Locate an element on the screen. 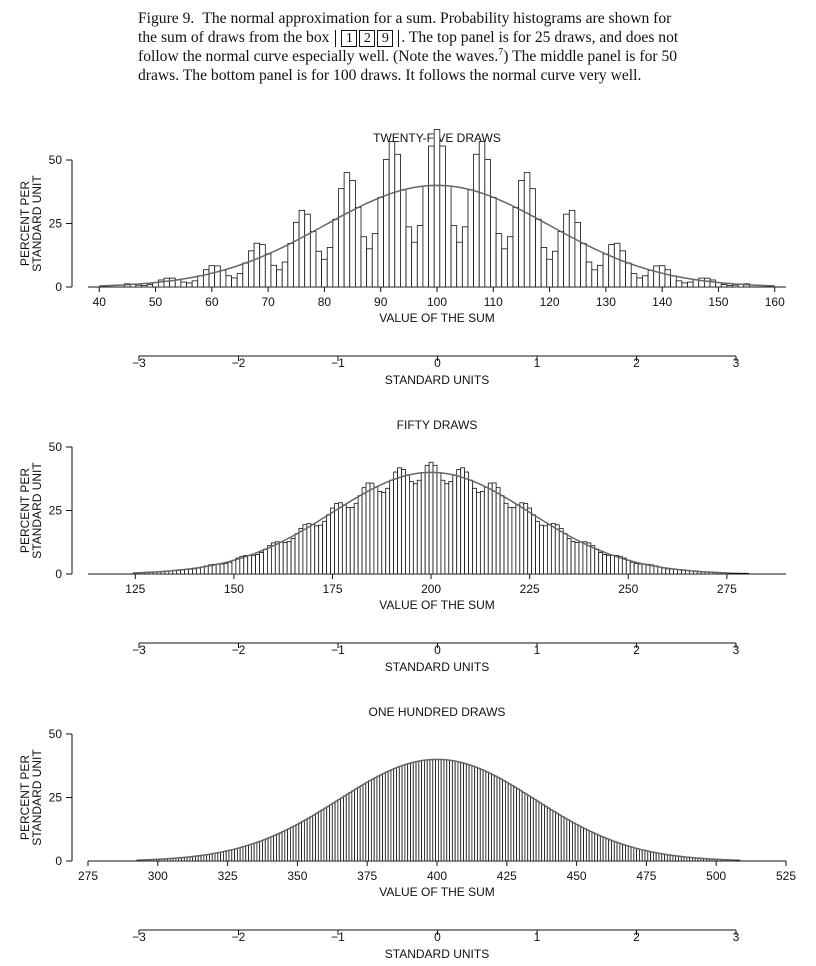 Image resolution: width=816 pixels, height=966 pixels. standard-units-tick-label: −1 is located at coordinates (338, 937).